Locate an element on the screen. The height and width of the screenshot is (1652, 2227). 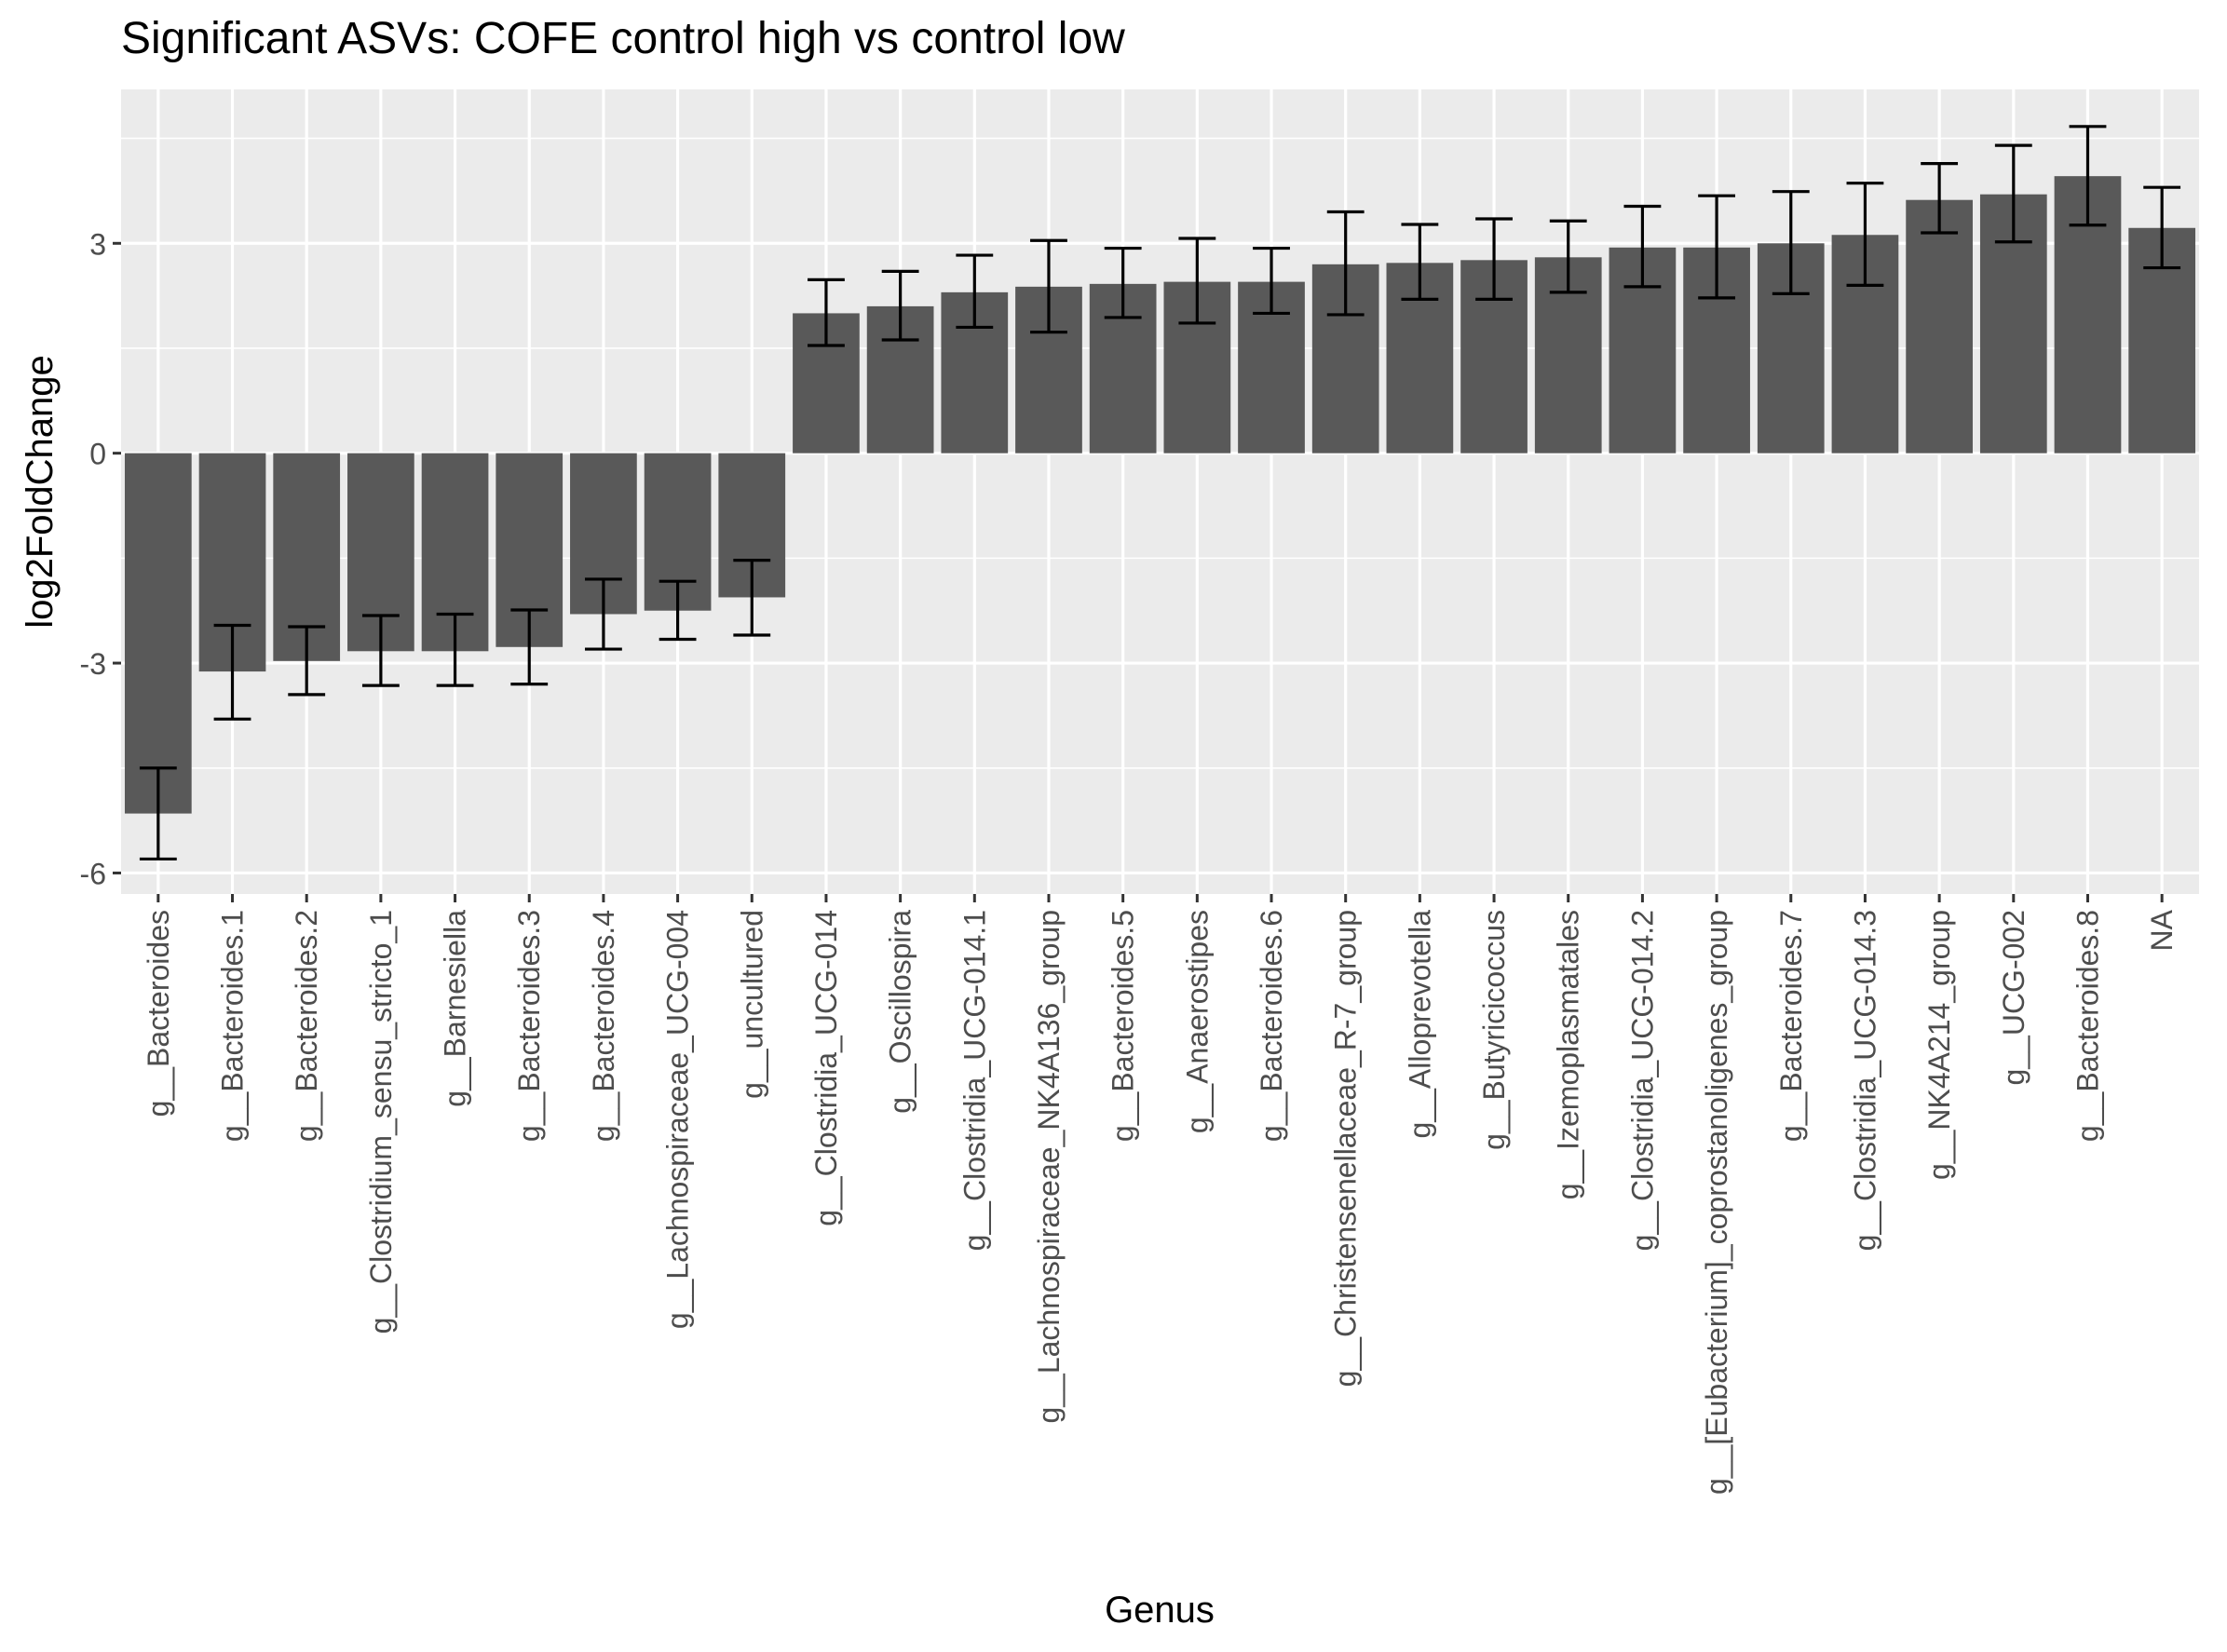
x-tick-label: g__Alloprevotella is located at coordinates (1420, 1024).